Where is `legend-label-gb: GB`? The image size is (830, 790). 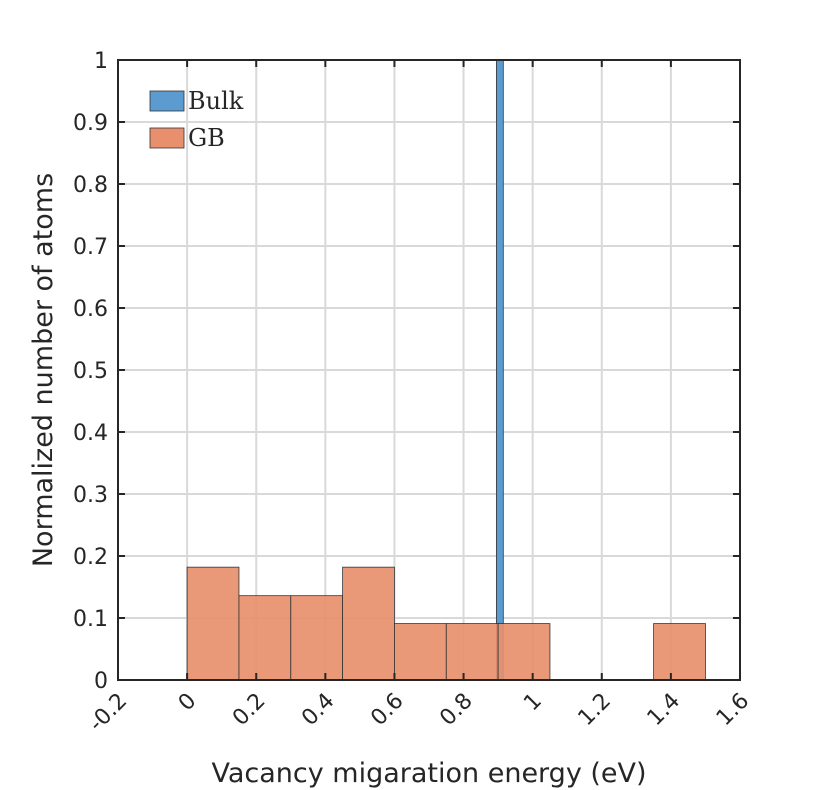
legend-label-gb: GB is located at coordinates (206, 138).